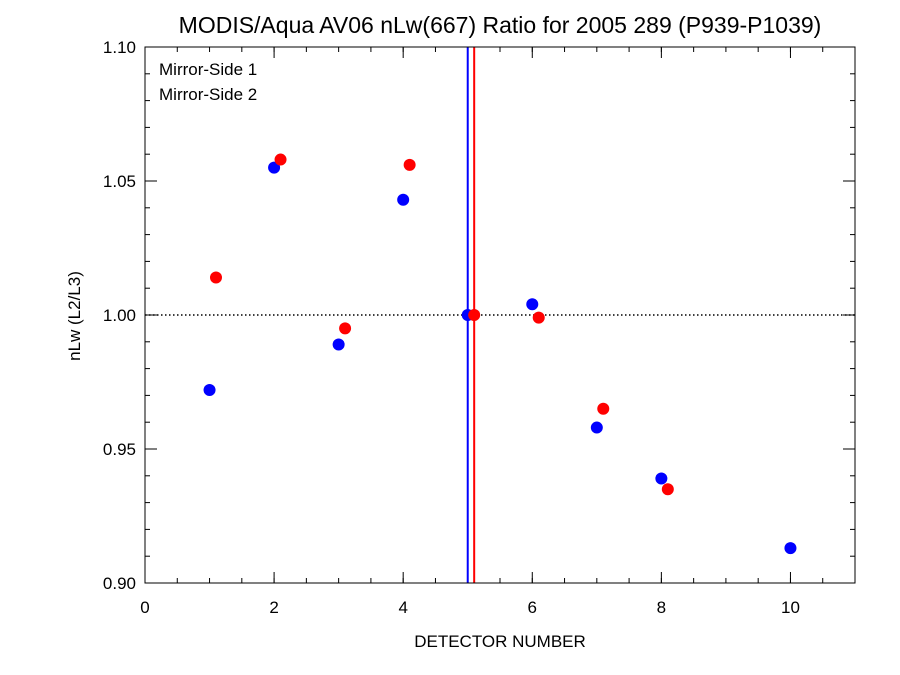 The image size is (900, 675). I want to click on y-tick-label: 0.90, so click(119, 583).